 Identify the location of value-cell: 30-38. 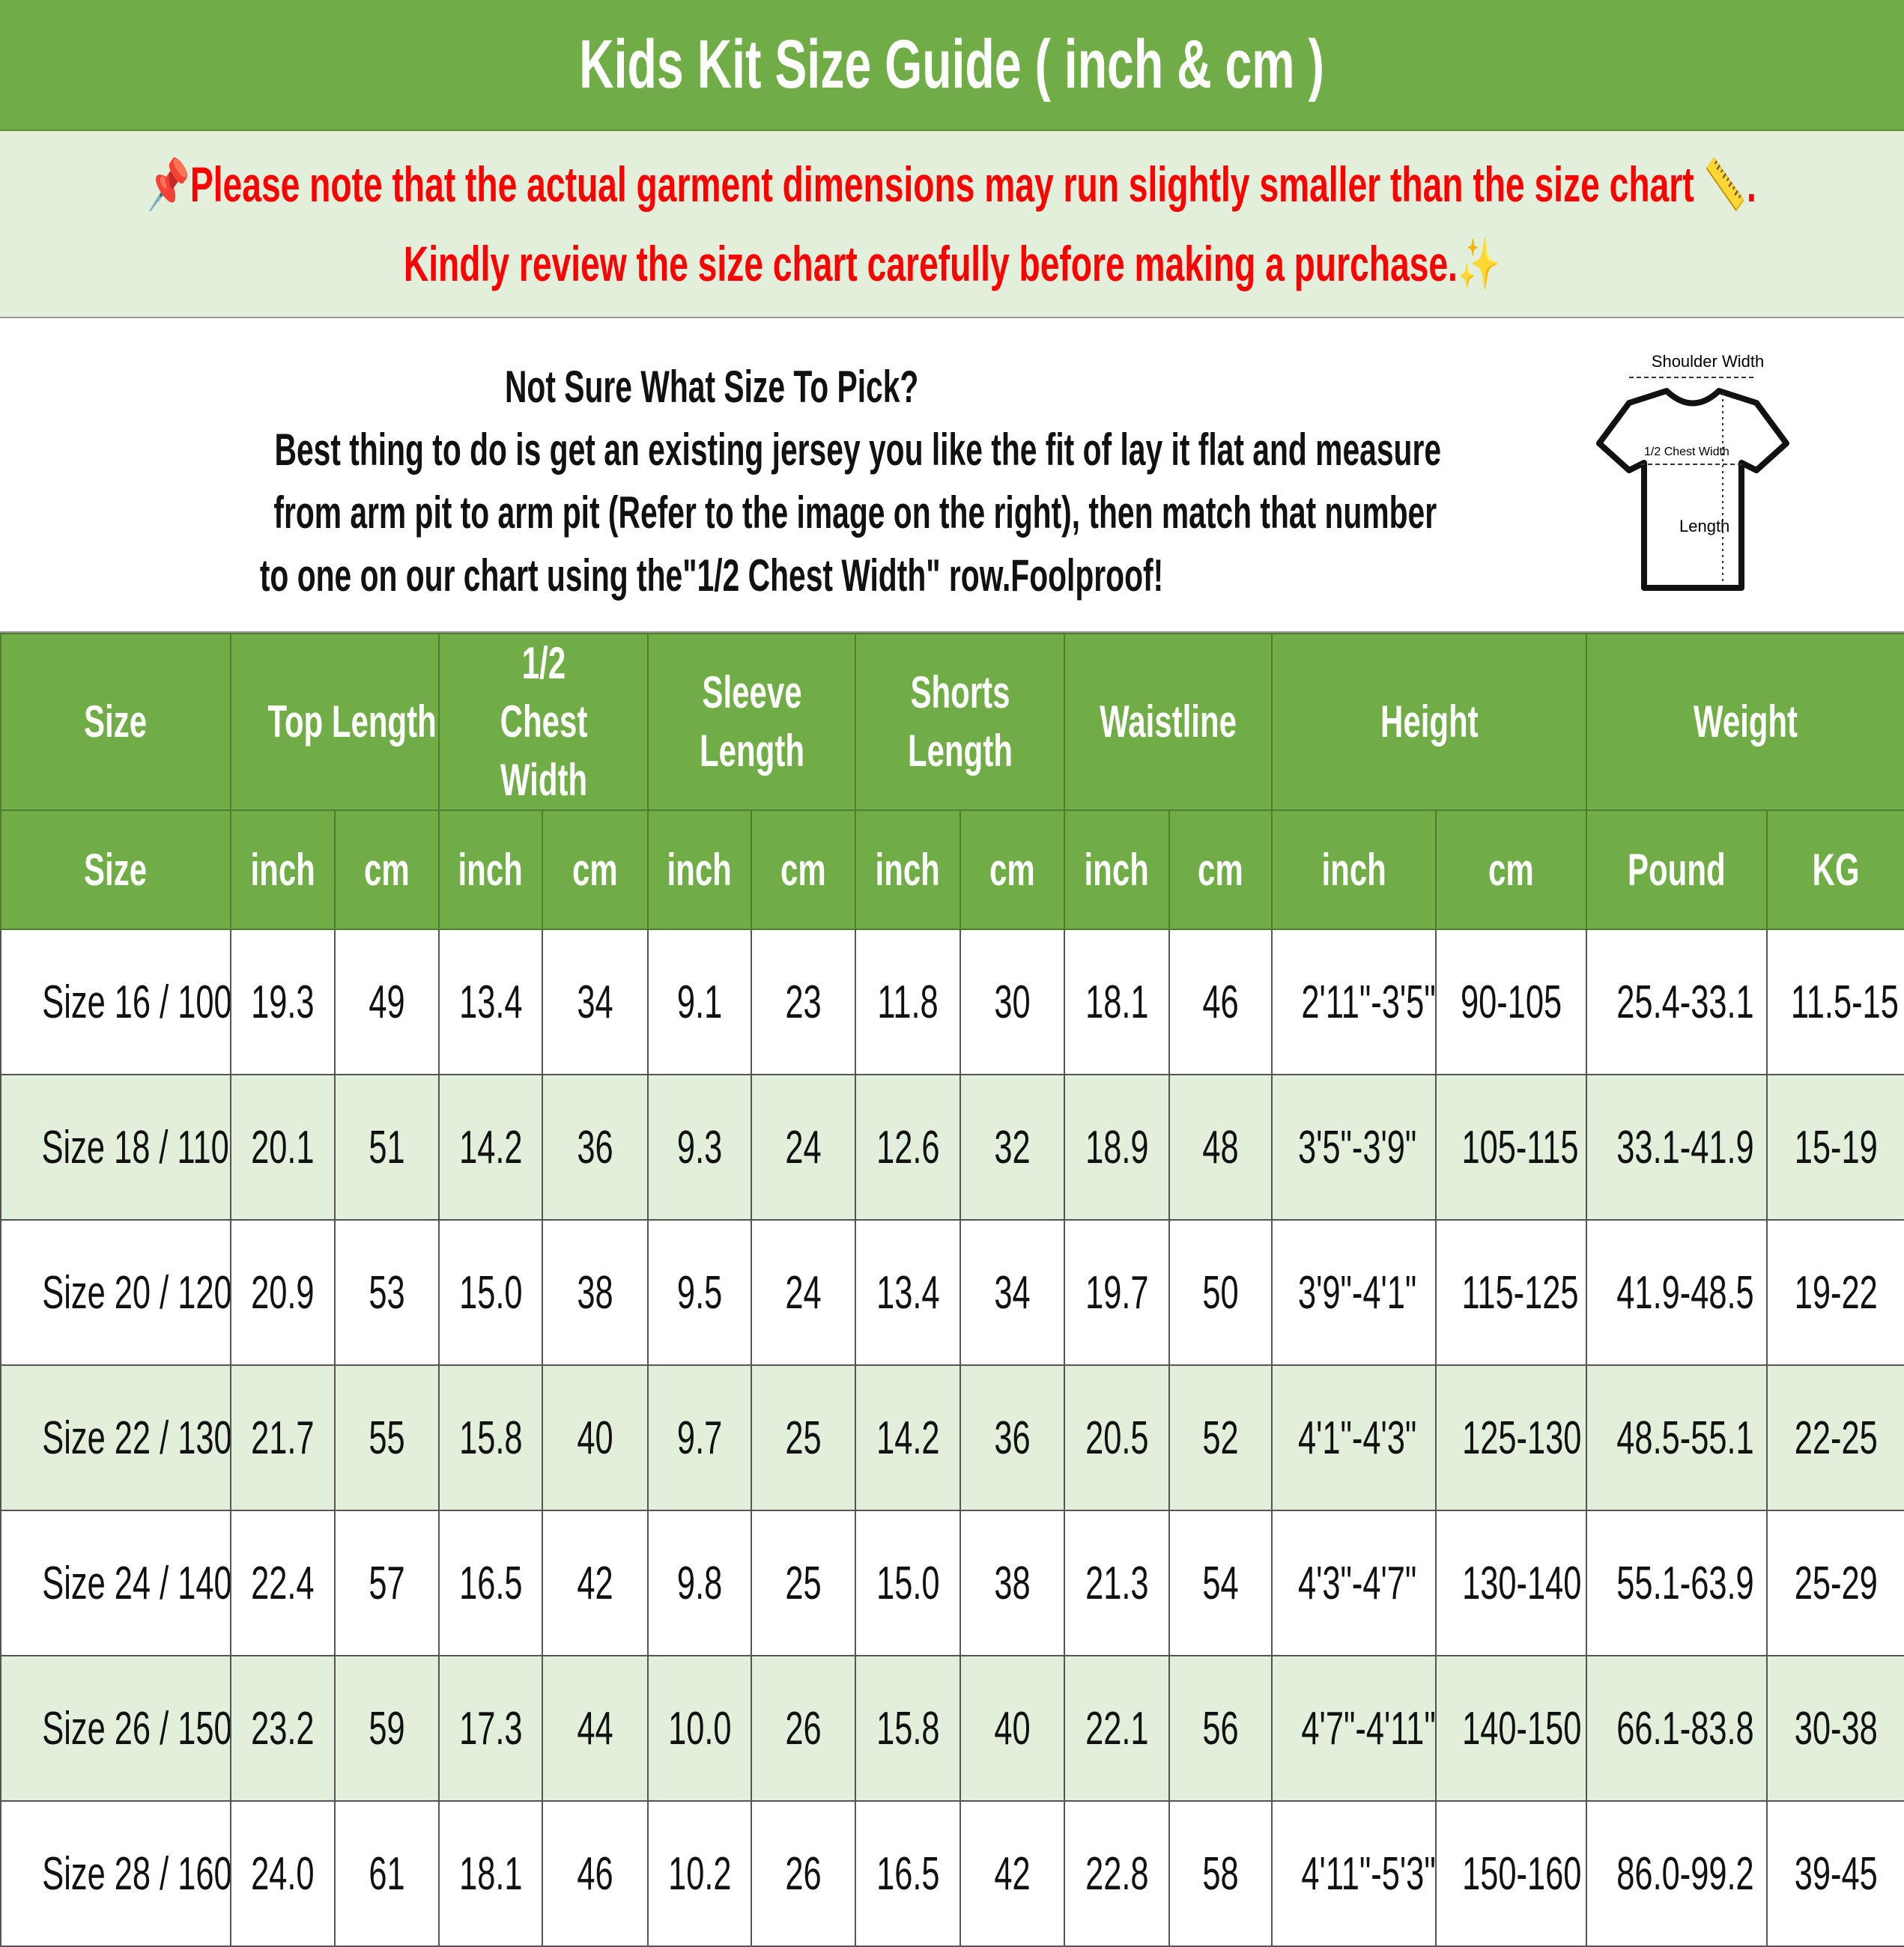
(1835, 1728).